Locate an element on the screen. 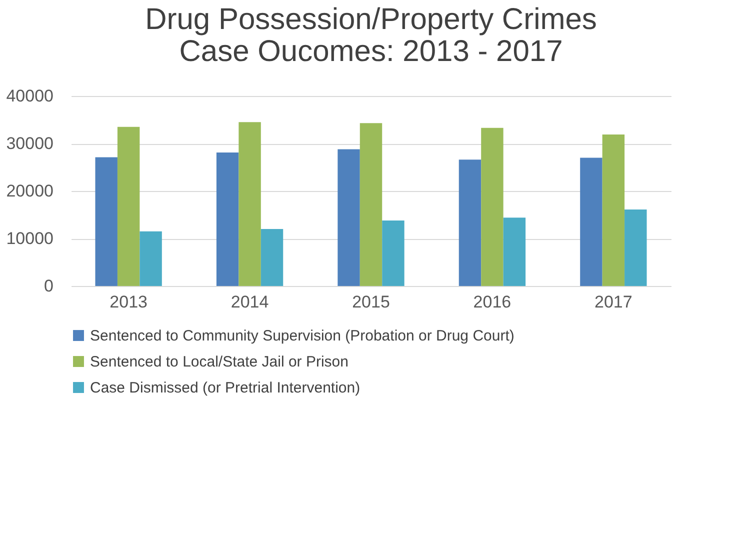 The height and width of the screenshot is (538, 734). x-tick-label: 2015 is located at coordinates (371, 302).